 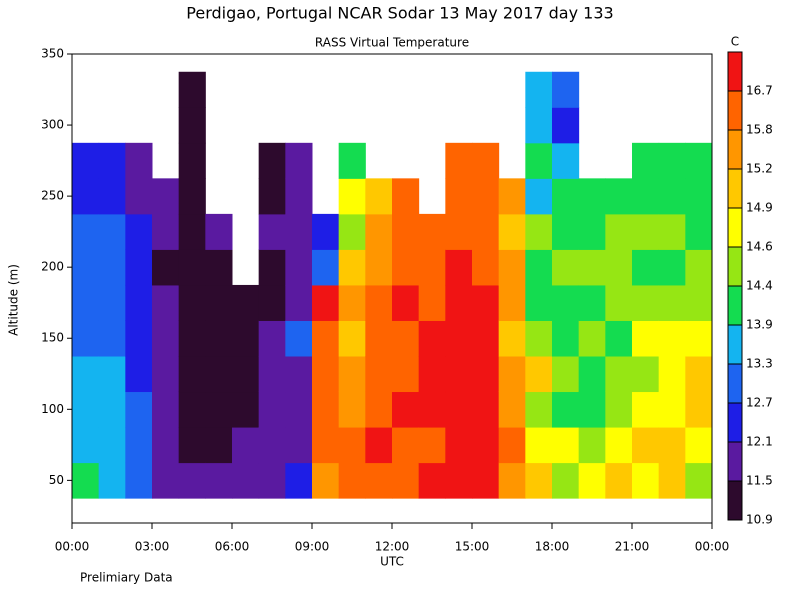 What do you see at coordinates (52, 267) in the screenshot?
I see `y-tick-label: 200` at bounding box center [52, 267].